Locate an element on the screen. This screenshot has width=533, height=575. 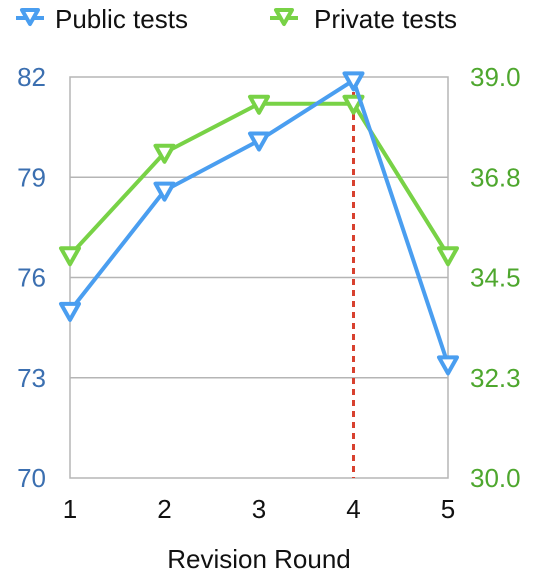
x-tick-label: 1 is located at coordinates (70, 509).